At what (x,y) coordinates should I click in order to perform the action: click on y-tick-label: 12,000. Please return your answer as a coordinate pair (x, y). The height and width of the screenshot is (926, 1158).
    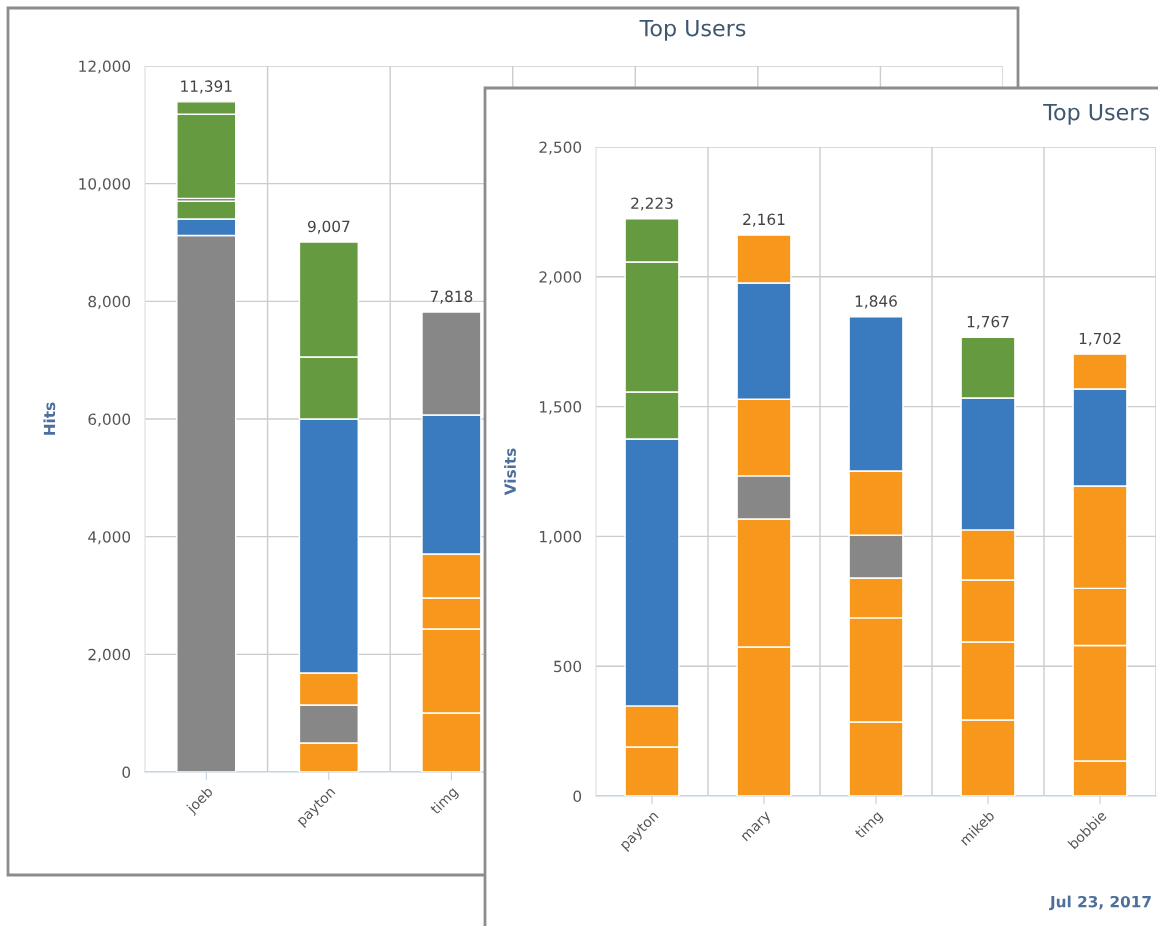
    Looking at the image, I should click on (105, 67).